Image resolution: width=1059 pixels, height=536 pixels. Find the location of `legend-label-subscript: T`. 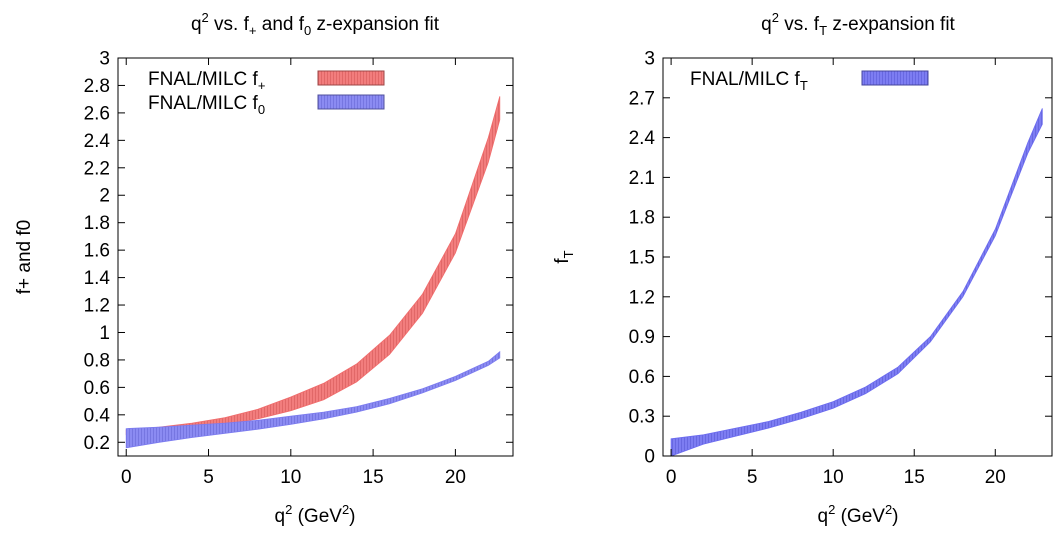

legend-label-subscript: T is located at coordinates (804, 85).